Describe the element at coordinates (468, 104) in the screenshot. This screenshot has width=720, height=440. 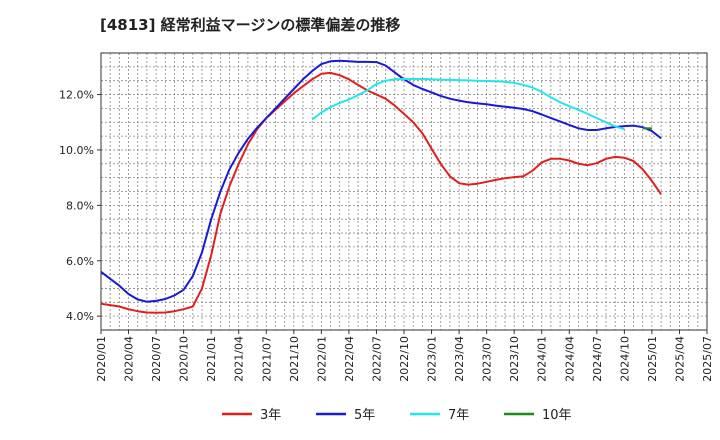
I see `series-line-7年` at that location.